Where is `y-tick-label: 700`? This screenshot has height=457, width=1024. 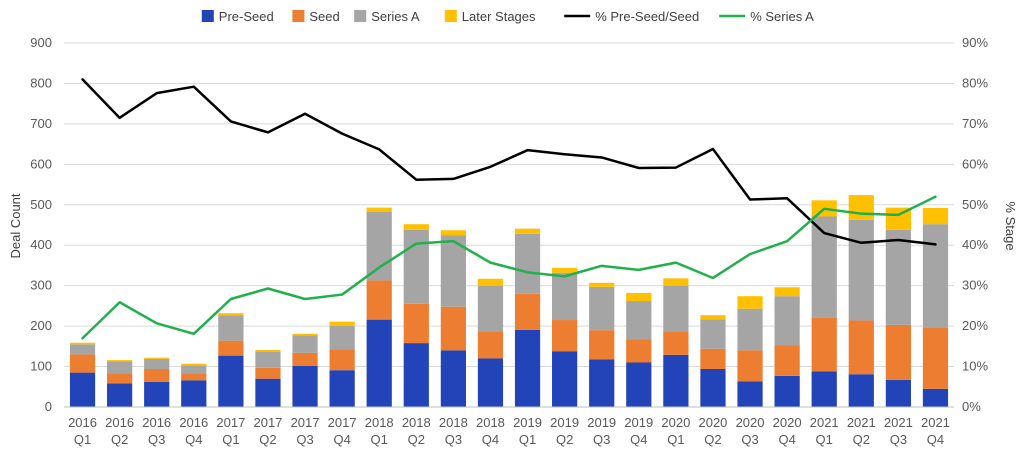 y-tick-label: 700 is located at coordinates (41, 123).